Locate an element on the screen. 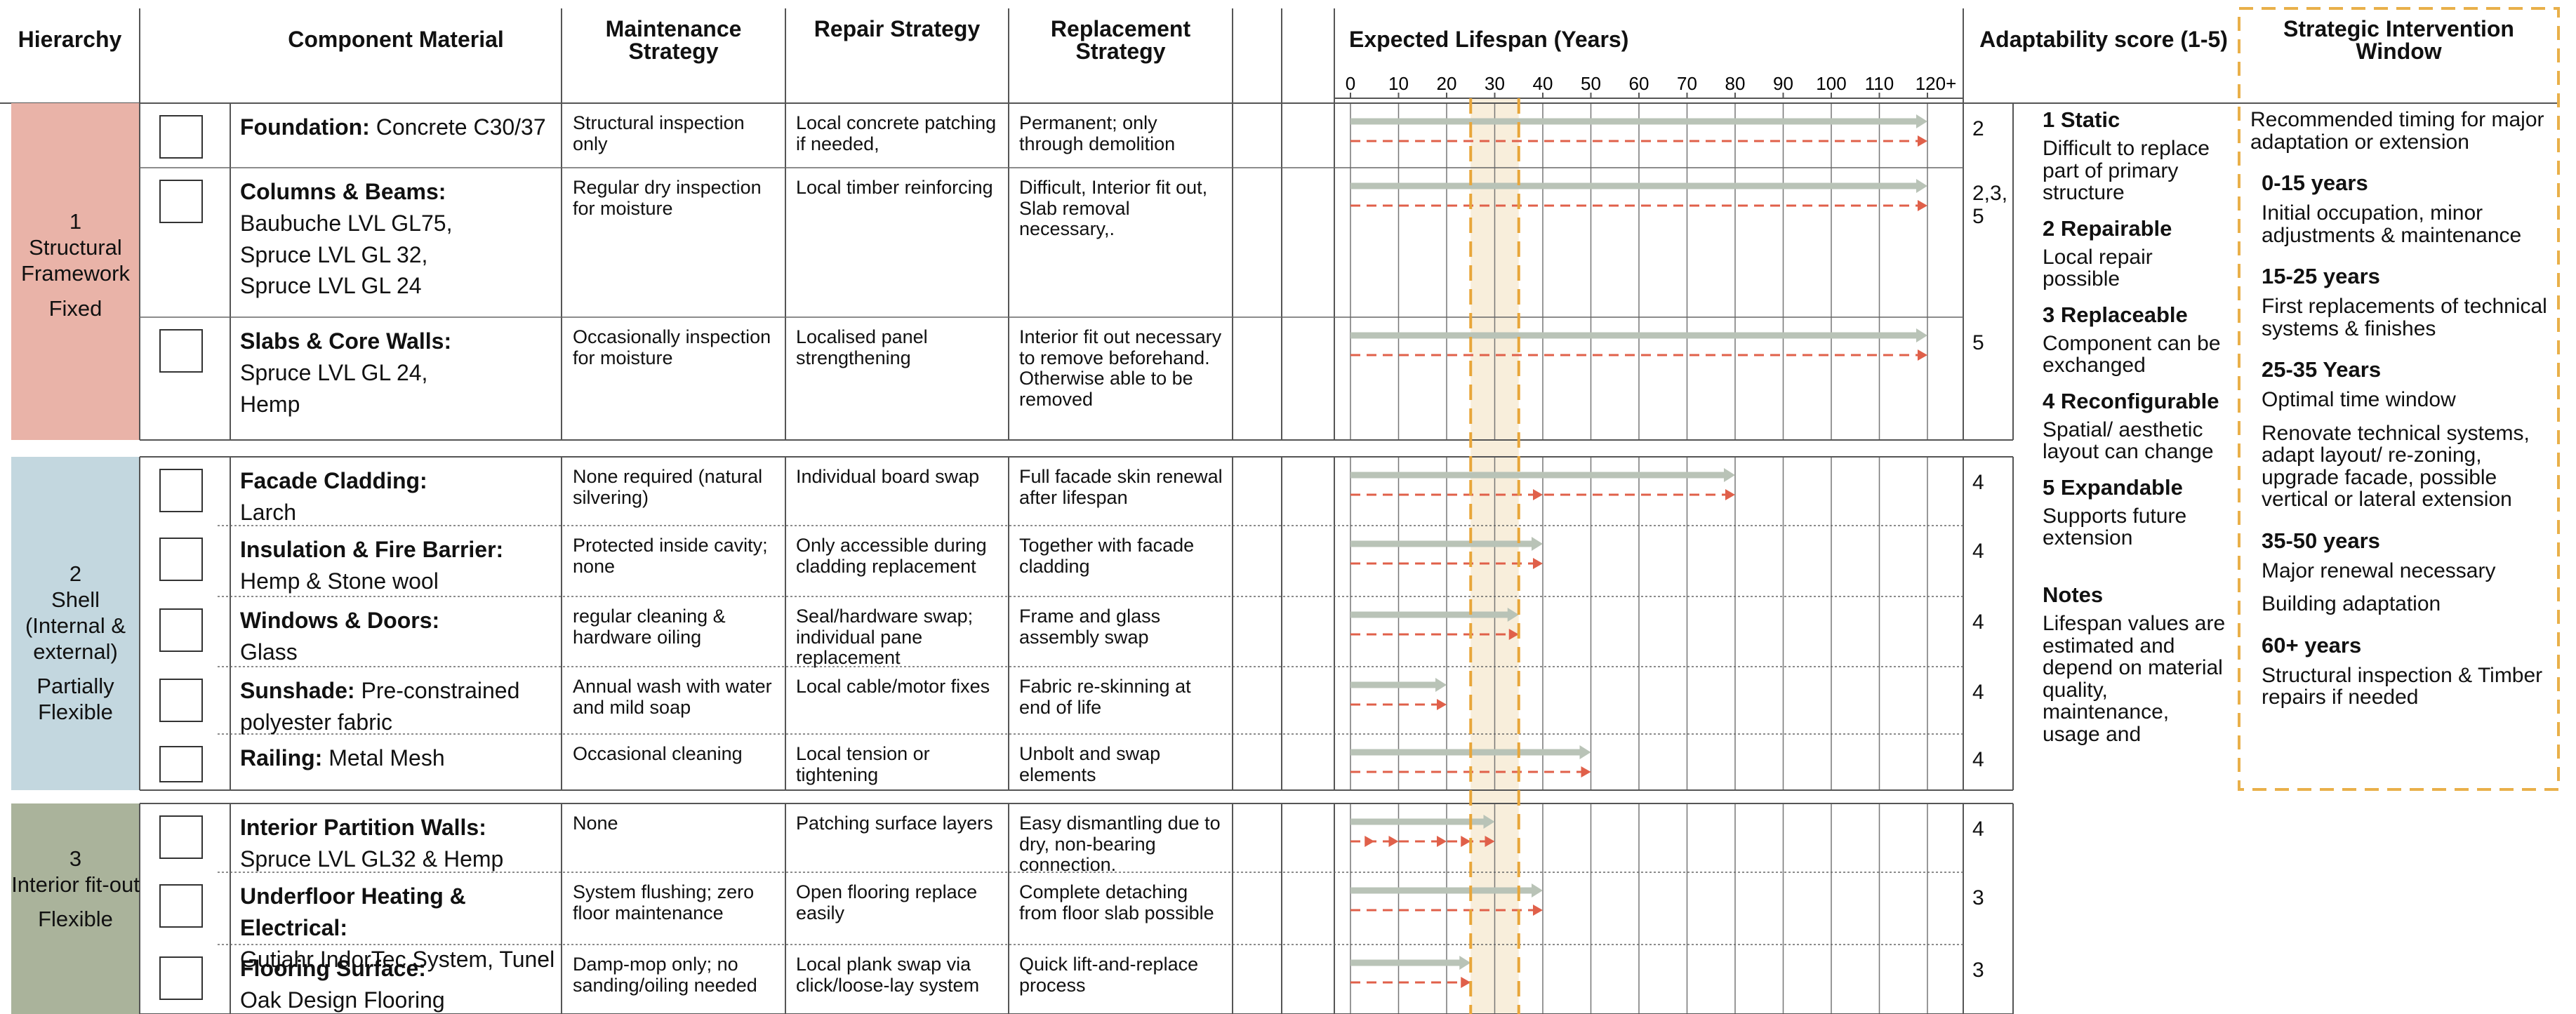 The width and height of the screenshot is (2576, 1014). component-name: Insulation & Fire Barrier: is located at coordinates (372, 549).